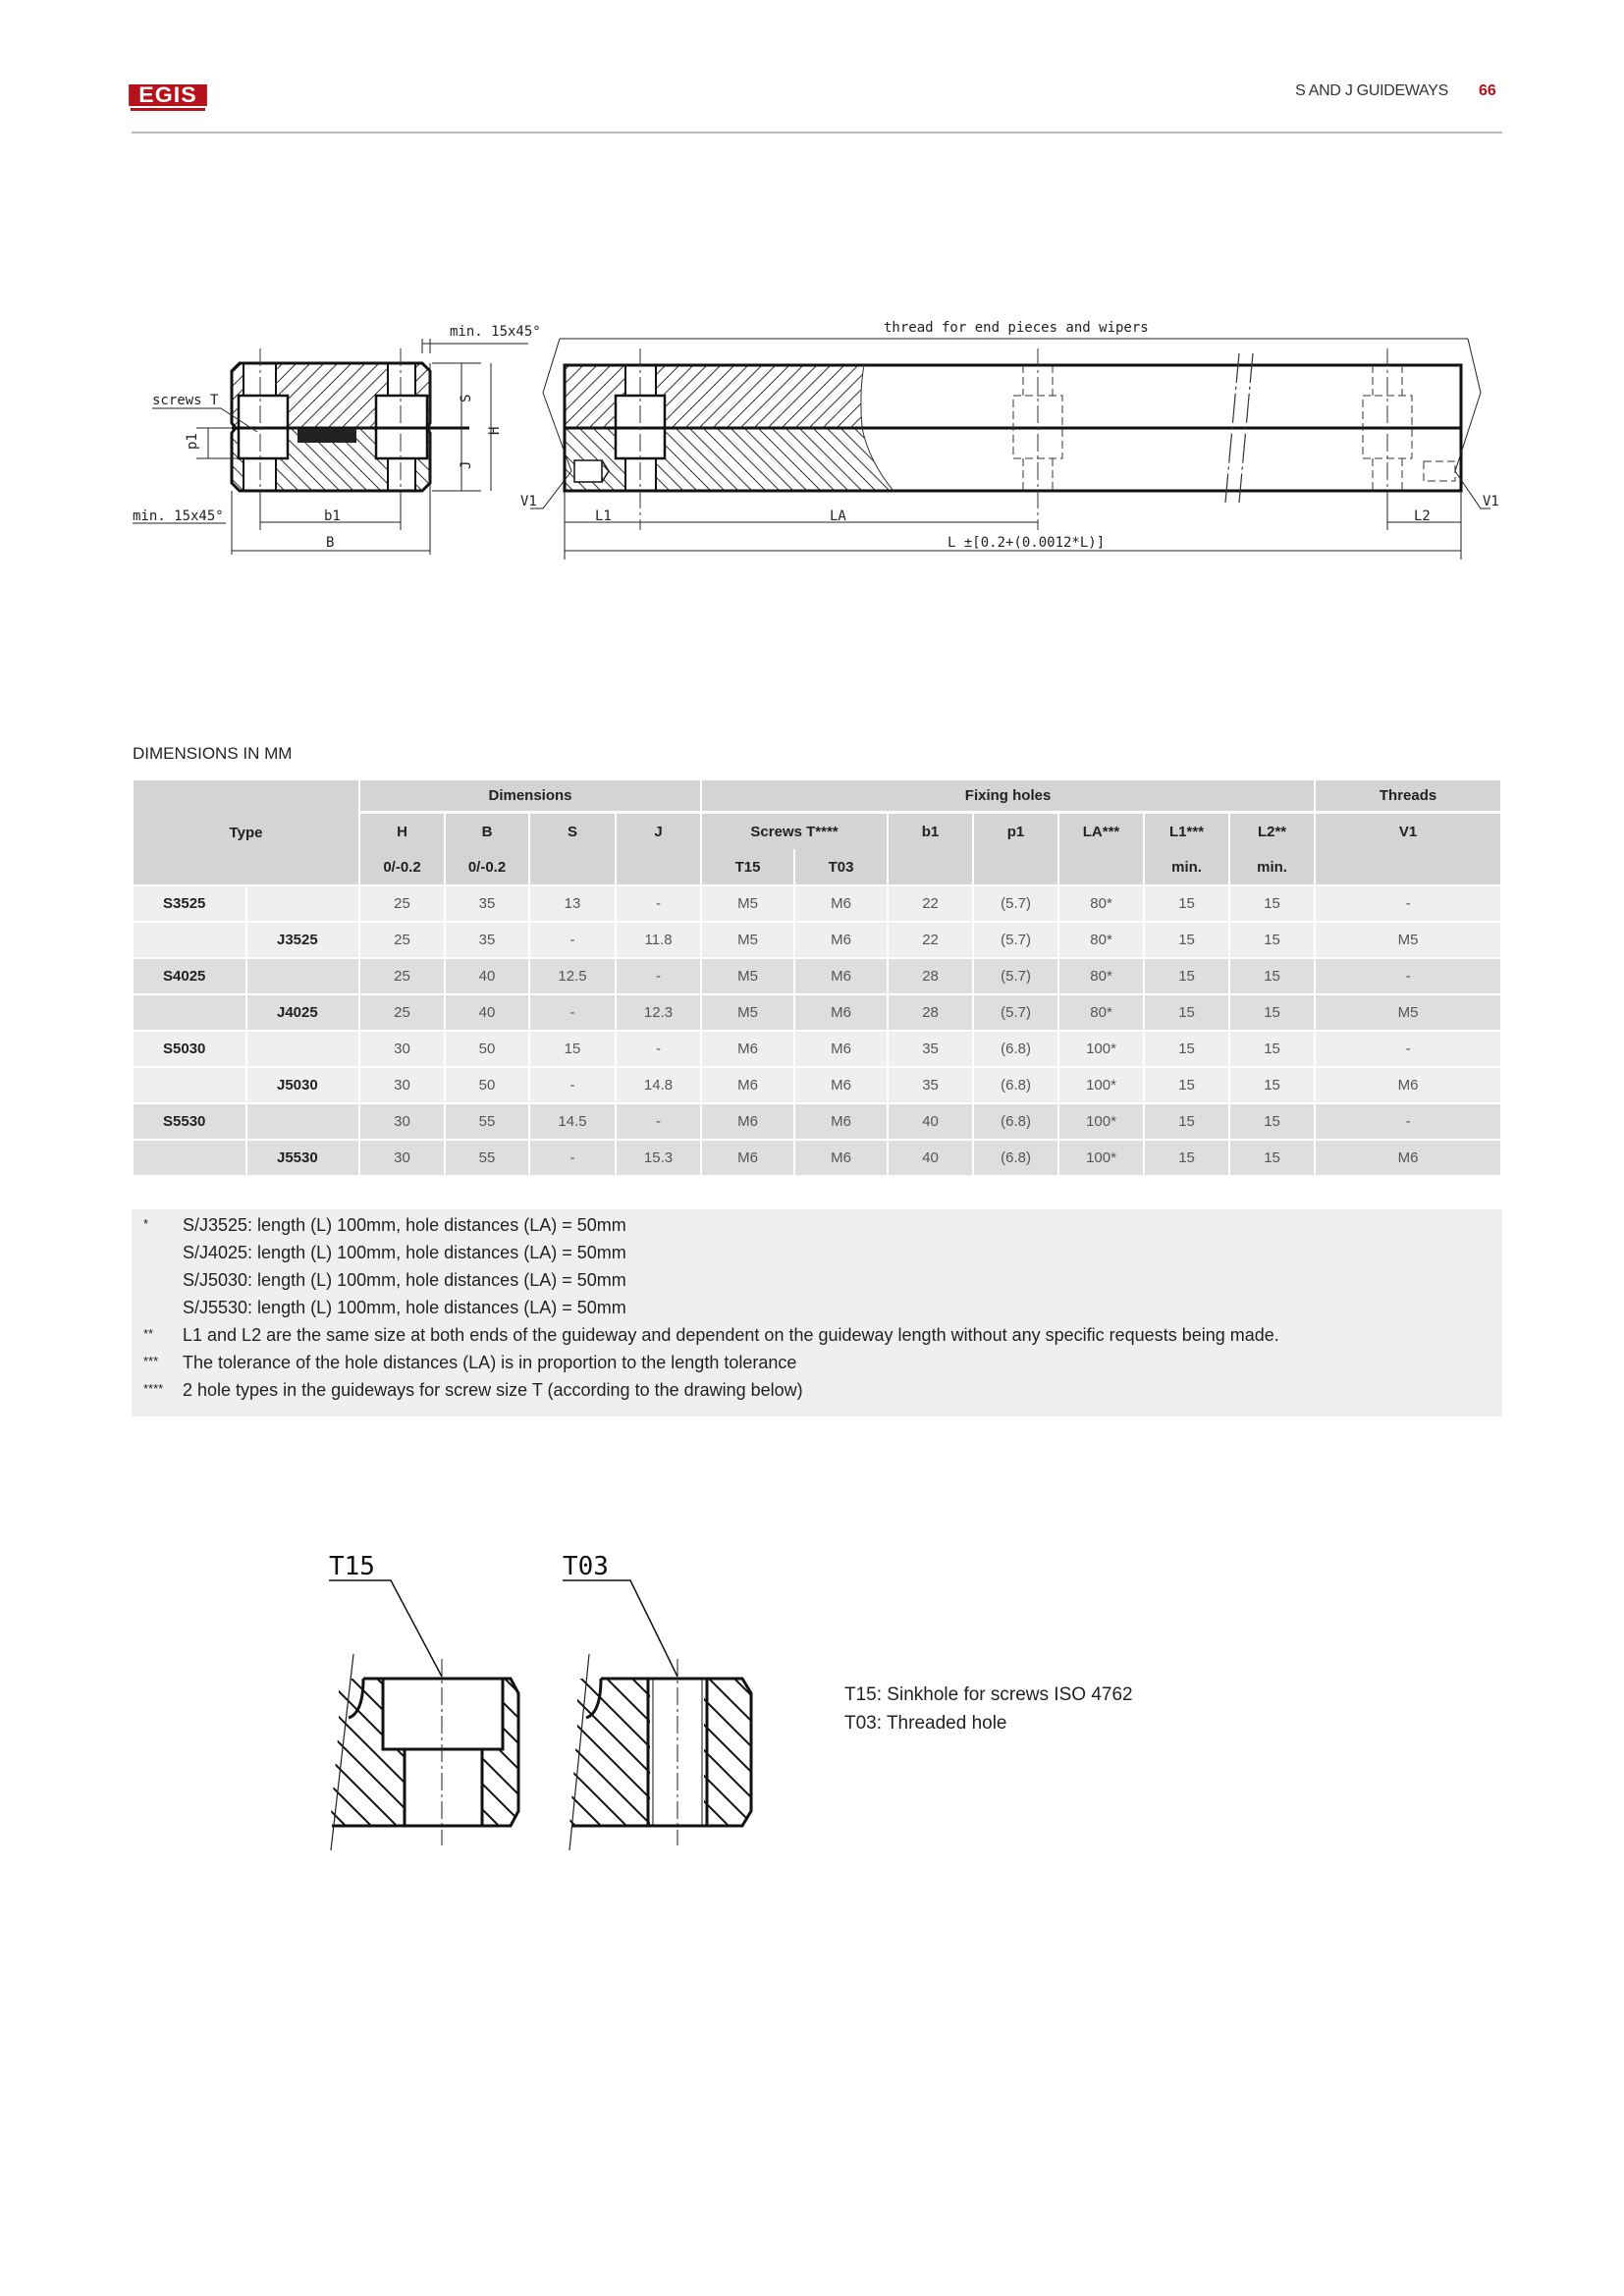 The image size is (1624, 2296). I want to click on s-label: S, so click(466, 398).